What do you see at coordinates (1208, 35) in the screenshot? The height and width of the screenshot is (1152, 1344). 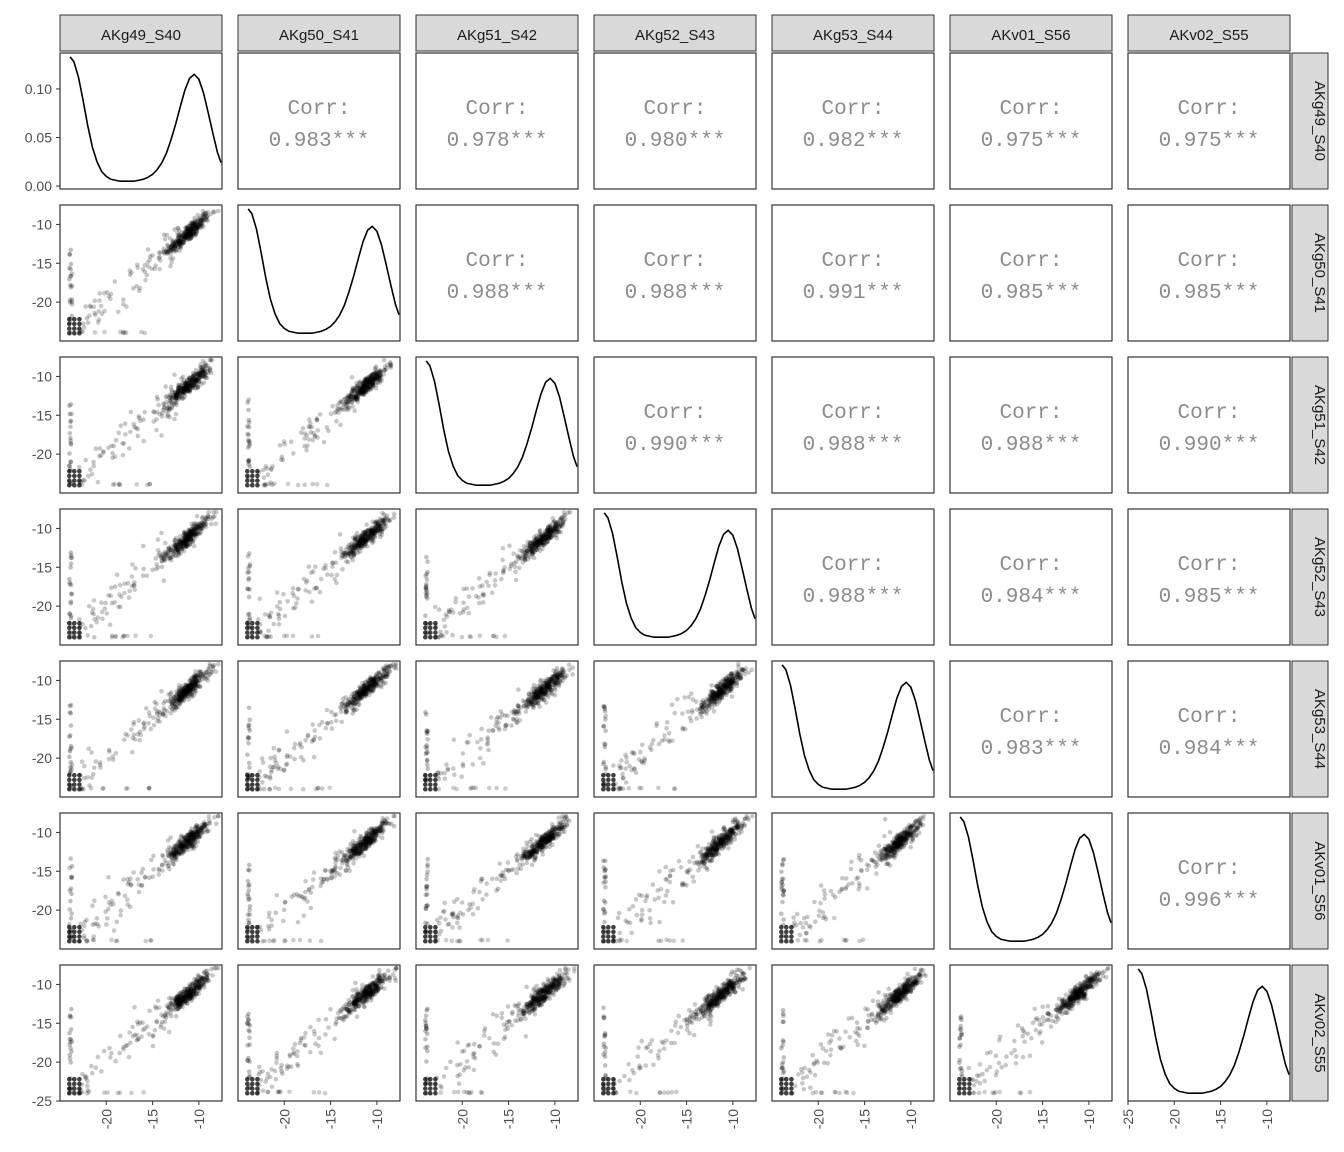 I see `column-strip-label: AKv02_S55` at bounding box center [1208, 35].